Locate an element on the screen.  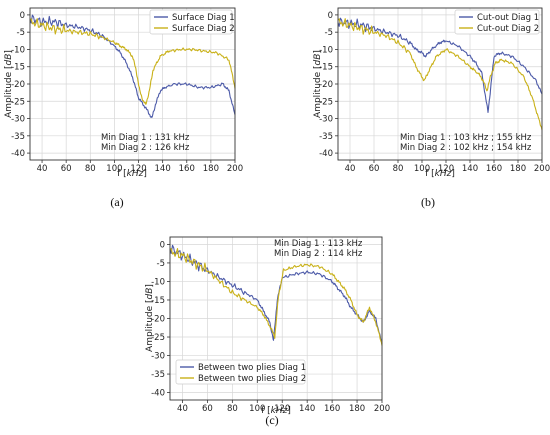
panel-label: (a) is located at coordinates (116, 202).